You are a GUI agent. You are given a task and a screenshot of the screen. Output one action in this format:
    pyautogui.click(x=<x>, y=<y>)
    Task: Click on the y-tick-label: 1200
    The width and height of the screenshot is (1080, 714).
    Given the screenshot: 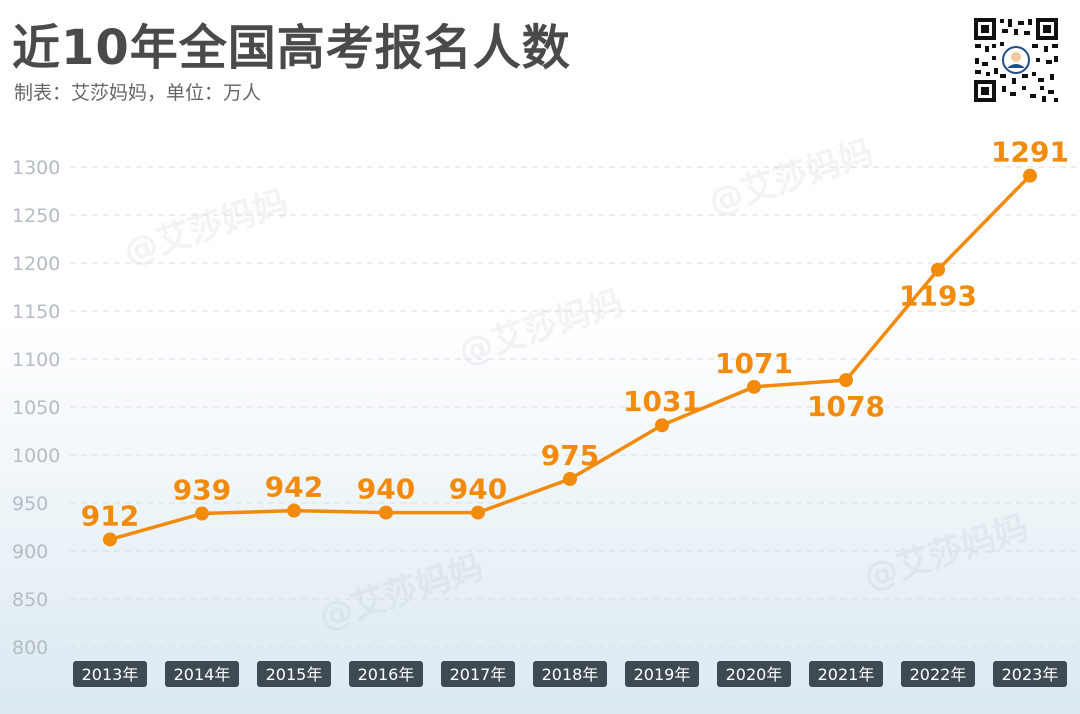 What is the action you would take?
    pyautogui.click(x=36, y=264)
    